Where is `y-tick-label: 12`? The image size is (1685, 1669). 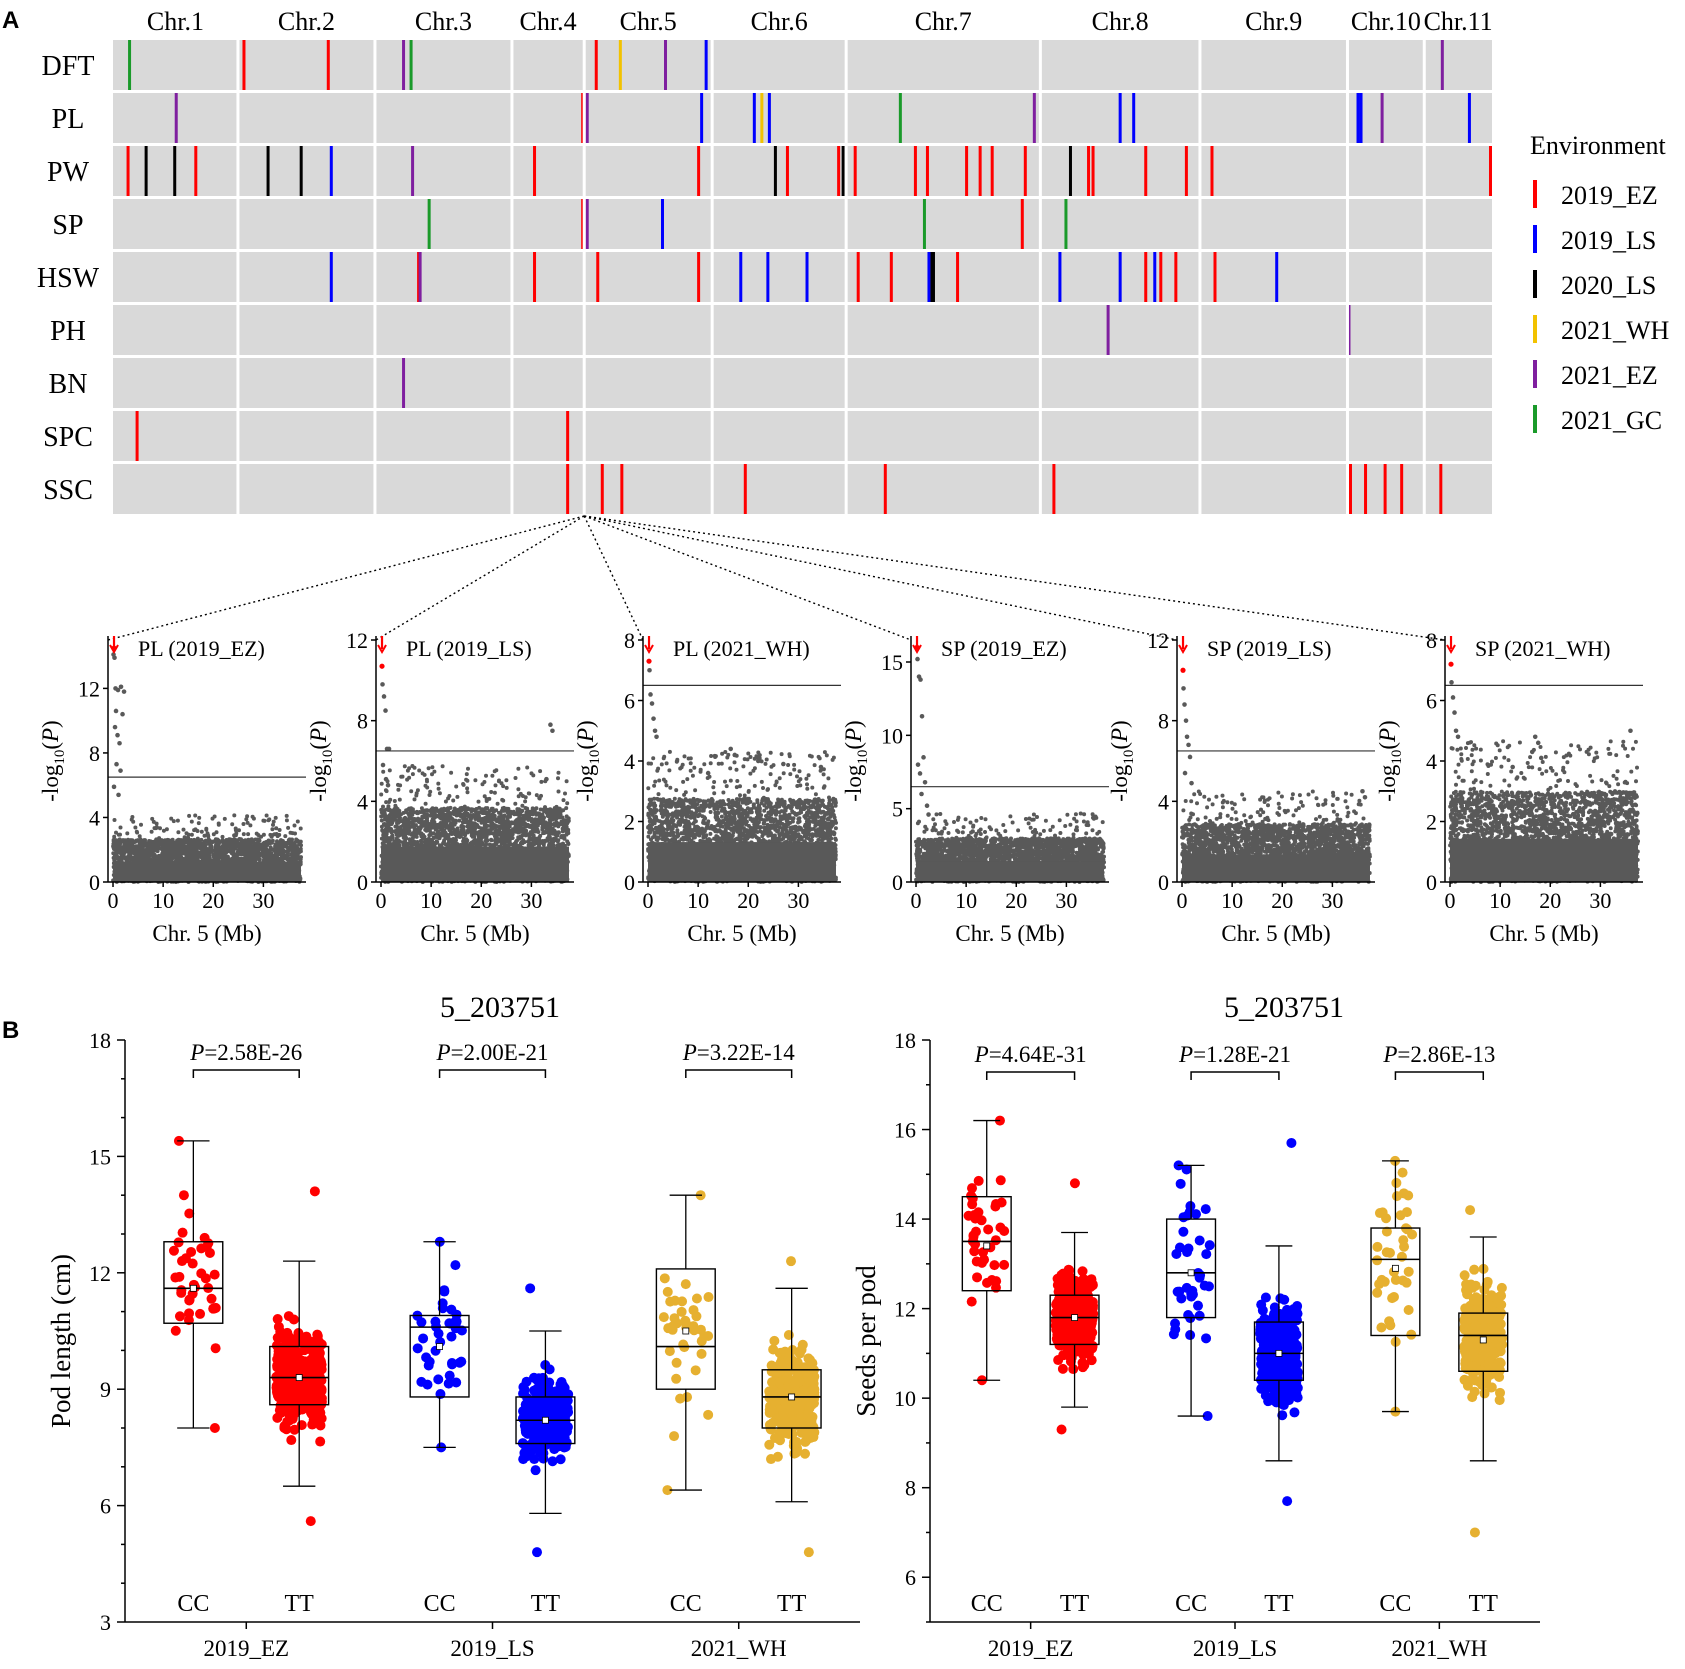
y-tick-label: 12 is located at coordinates (905, 1309).